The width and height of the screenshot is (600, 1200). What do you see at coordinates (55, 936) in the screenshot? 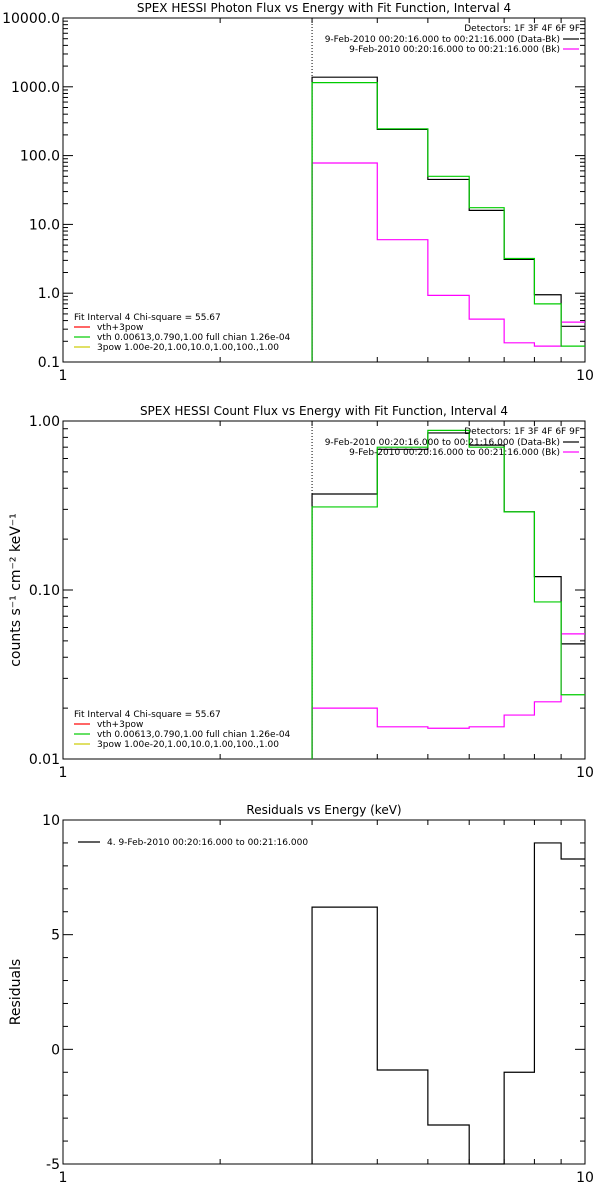
I see `y-tick-label: 5` at bounding box center [55, 936].